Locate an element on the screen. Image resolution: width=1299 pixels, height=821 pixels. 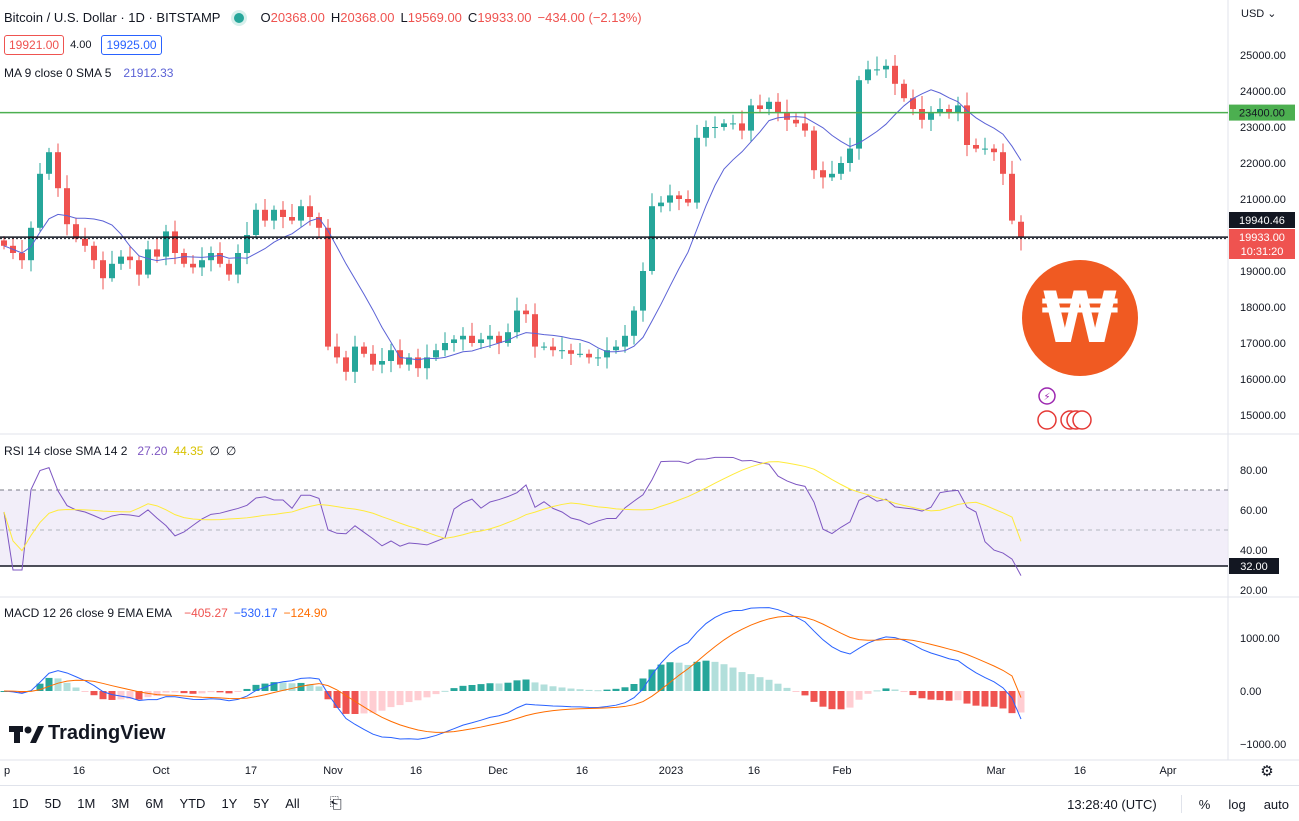
macd-line is located at coordinates (512, 673).